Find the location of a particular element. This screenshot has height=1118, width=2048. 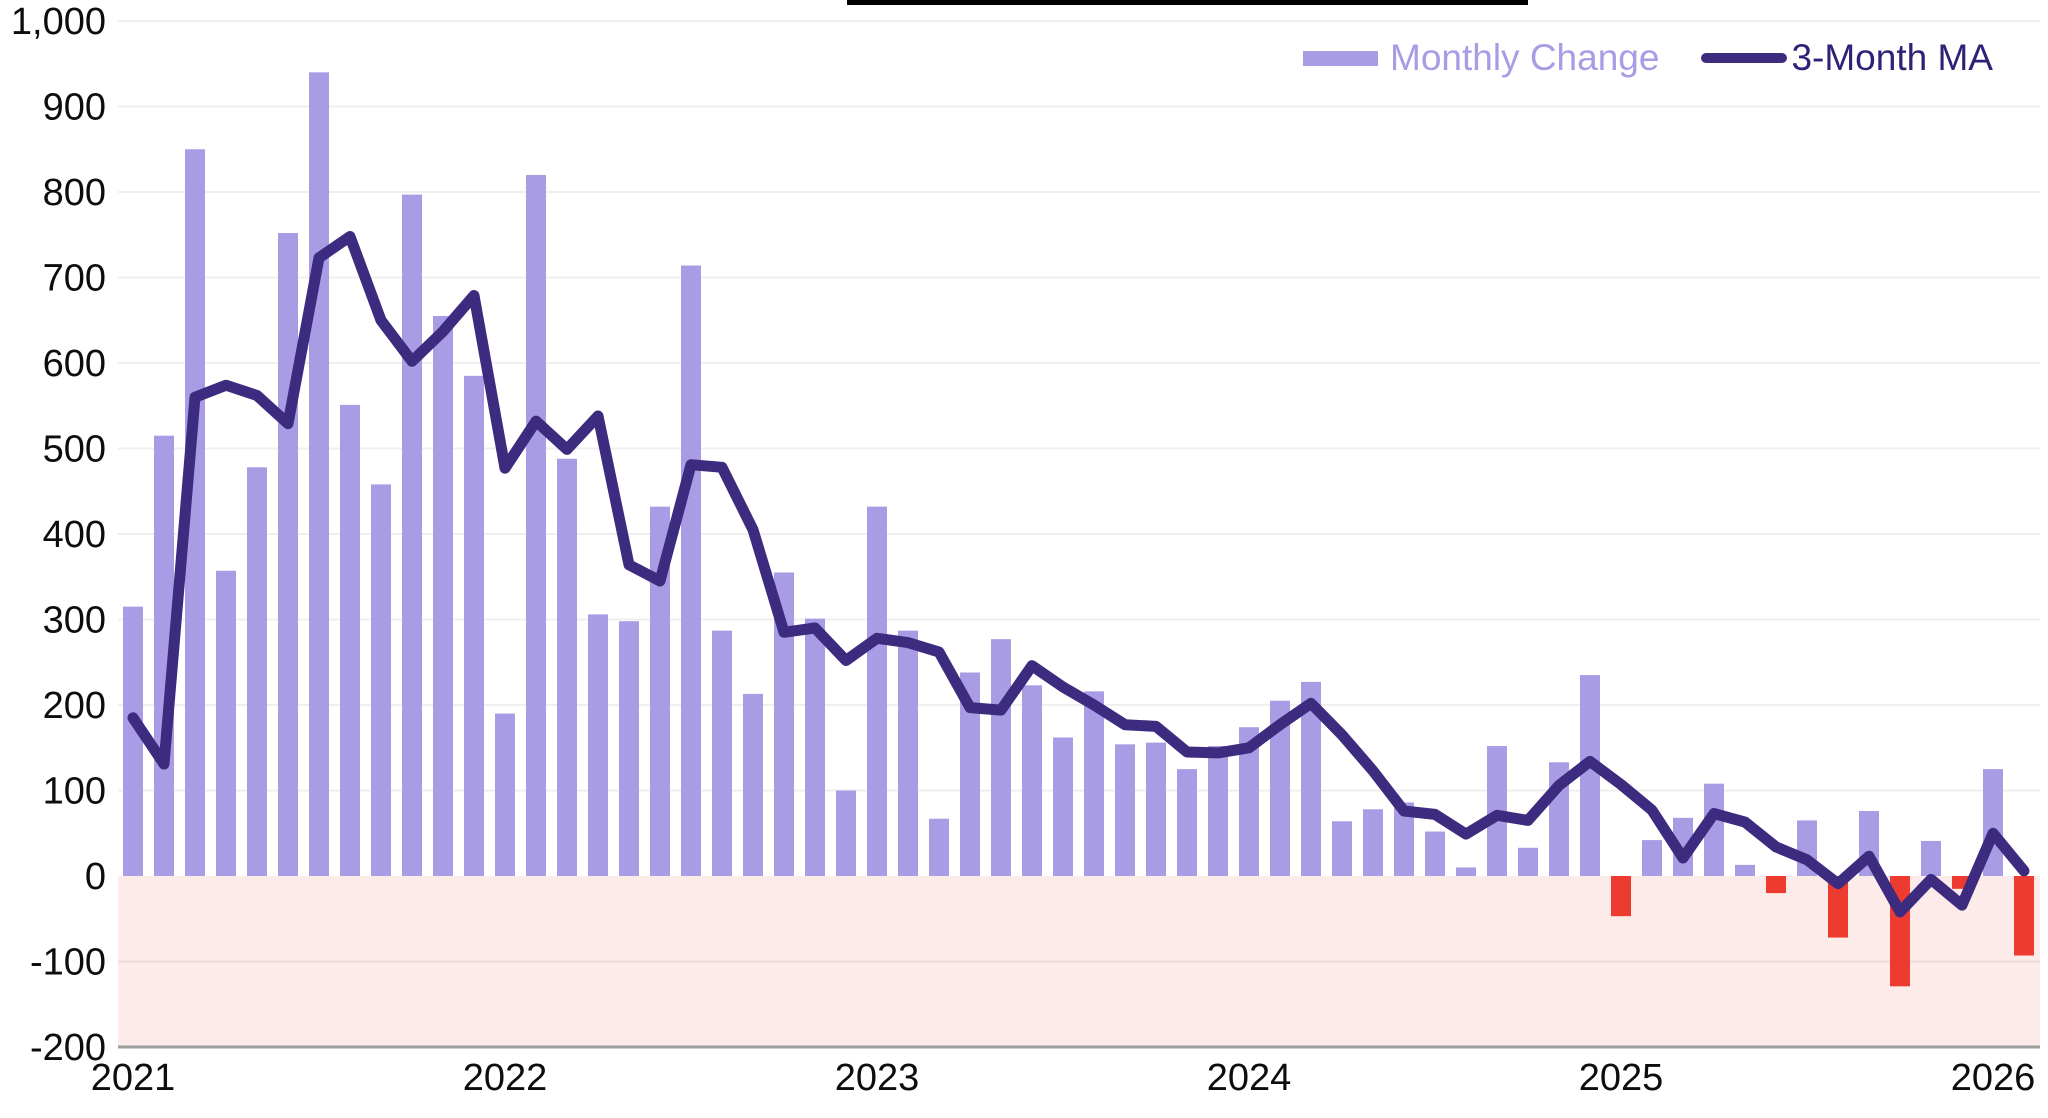

y-tick-label-300: 300 is located at coordinates (74, 621).